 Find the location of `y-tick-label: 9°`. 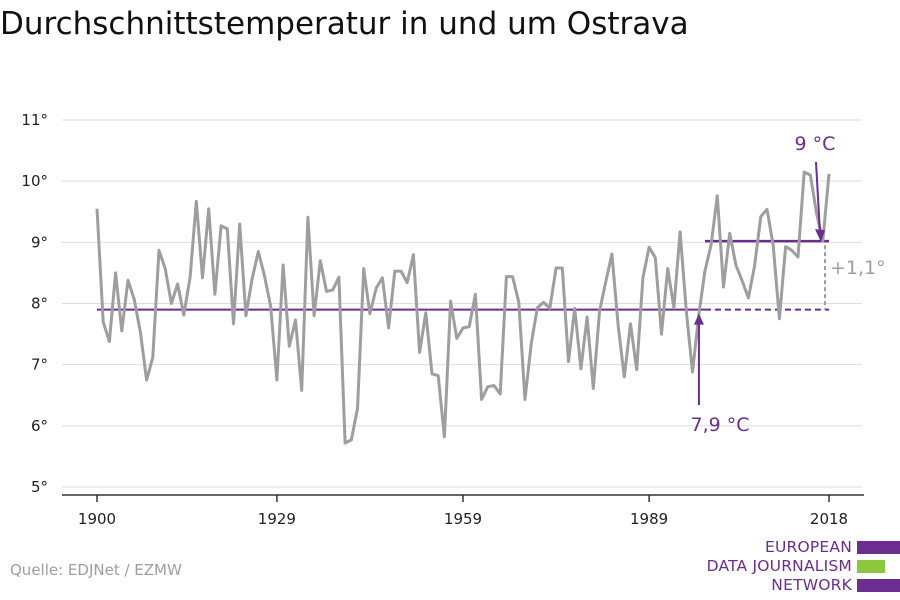

y-tick-label: 9° is located at coordinates (39, 242).